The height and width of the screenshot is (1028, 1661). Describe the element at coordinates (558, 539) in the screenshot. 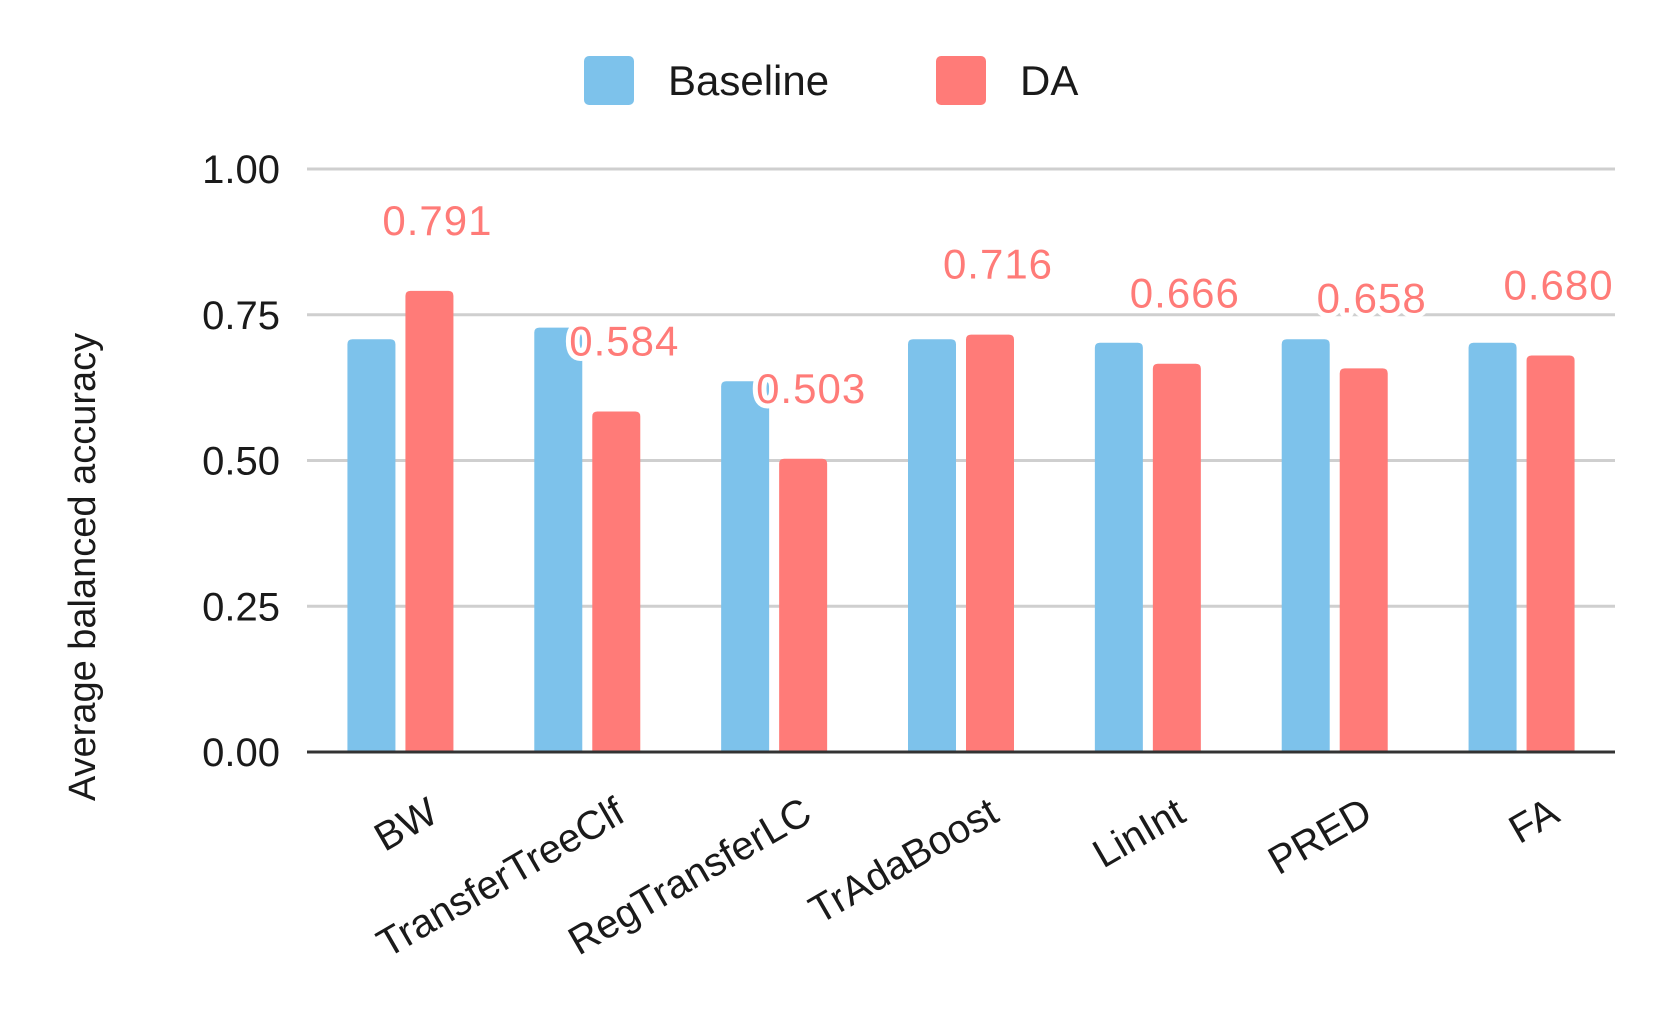

I see `bar-baseline-transfertreeclf` at that location.